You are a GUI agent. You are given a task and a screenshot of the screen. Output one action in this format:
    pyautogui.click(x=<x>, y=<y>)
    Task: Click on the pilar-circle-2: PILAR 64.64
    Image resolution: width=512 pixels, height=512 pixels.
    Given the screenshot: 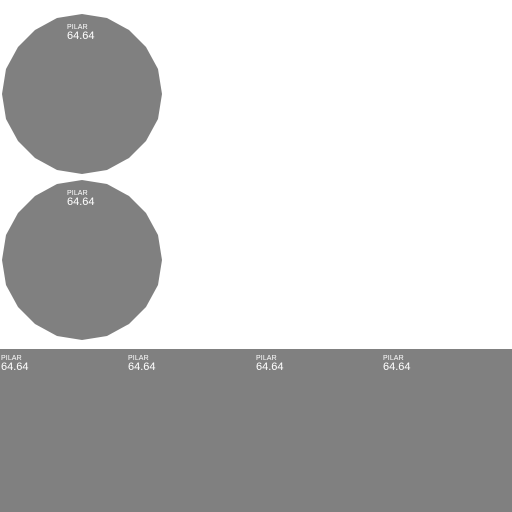 What is the action you would take?
    pyautogui.click(x=82, y=260)
    